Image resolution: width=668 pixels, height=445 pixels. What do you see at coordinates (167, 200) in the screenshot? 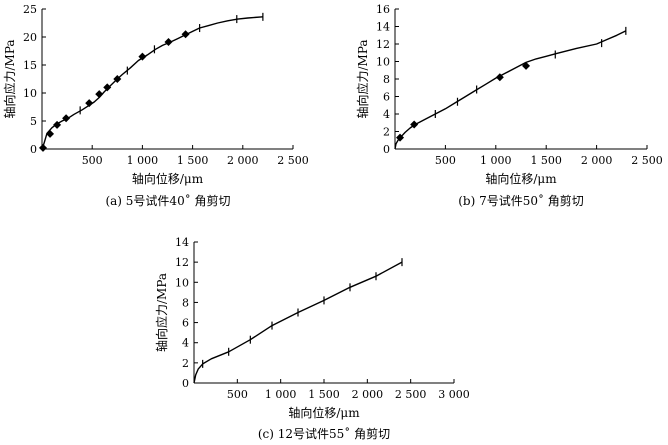
I see `chart-caption: (a) 5号试件40˚ 角剪切` at bounding box center [167, 200].